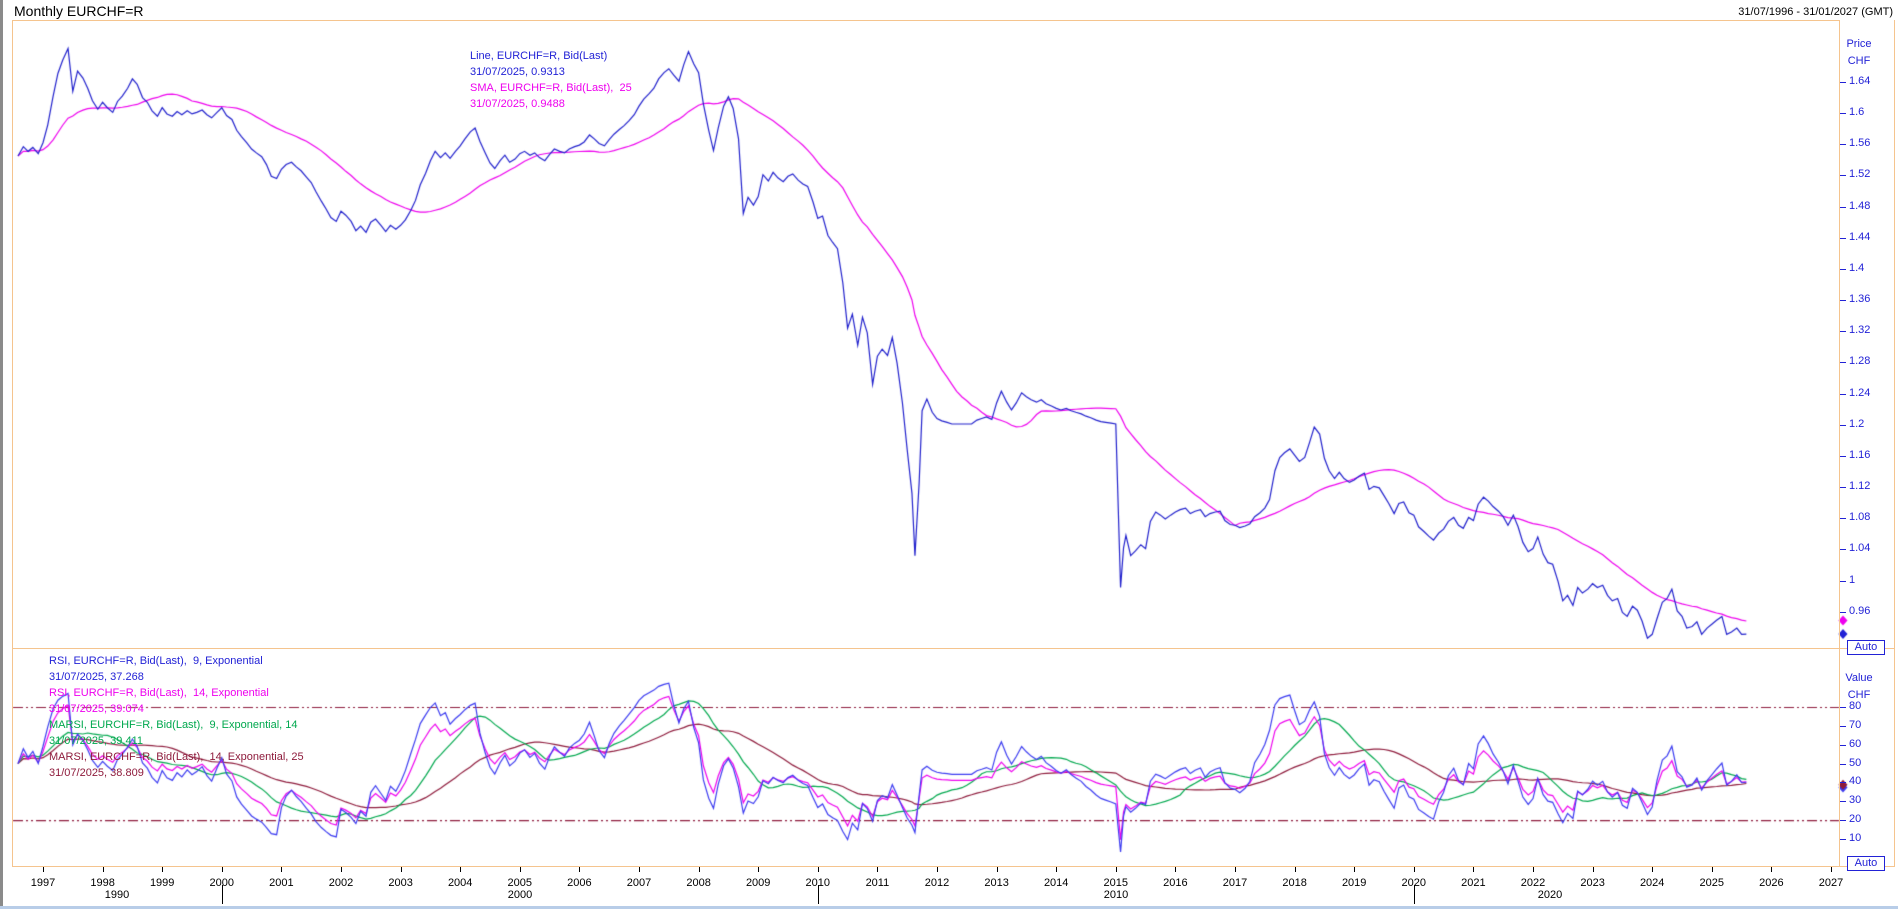  Describe the element at coordinates (1652, 883) in the screenshot. I see `year-label: 2024` at that location.